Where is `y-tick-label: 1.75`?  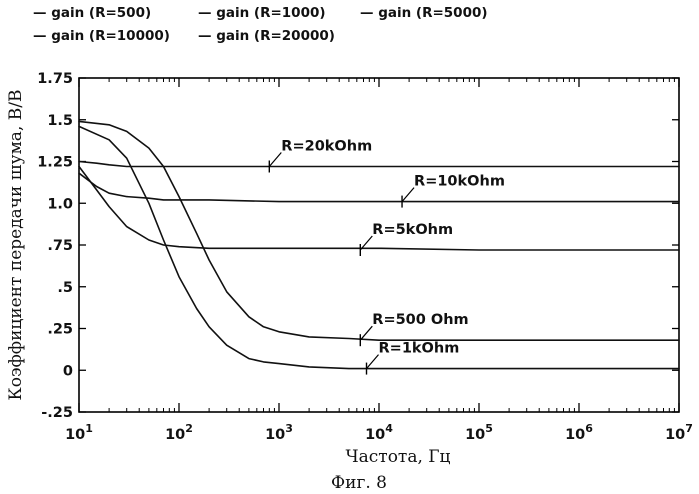
y-tick-label: 1.75 is located at coordinates (55, 79).